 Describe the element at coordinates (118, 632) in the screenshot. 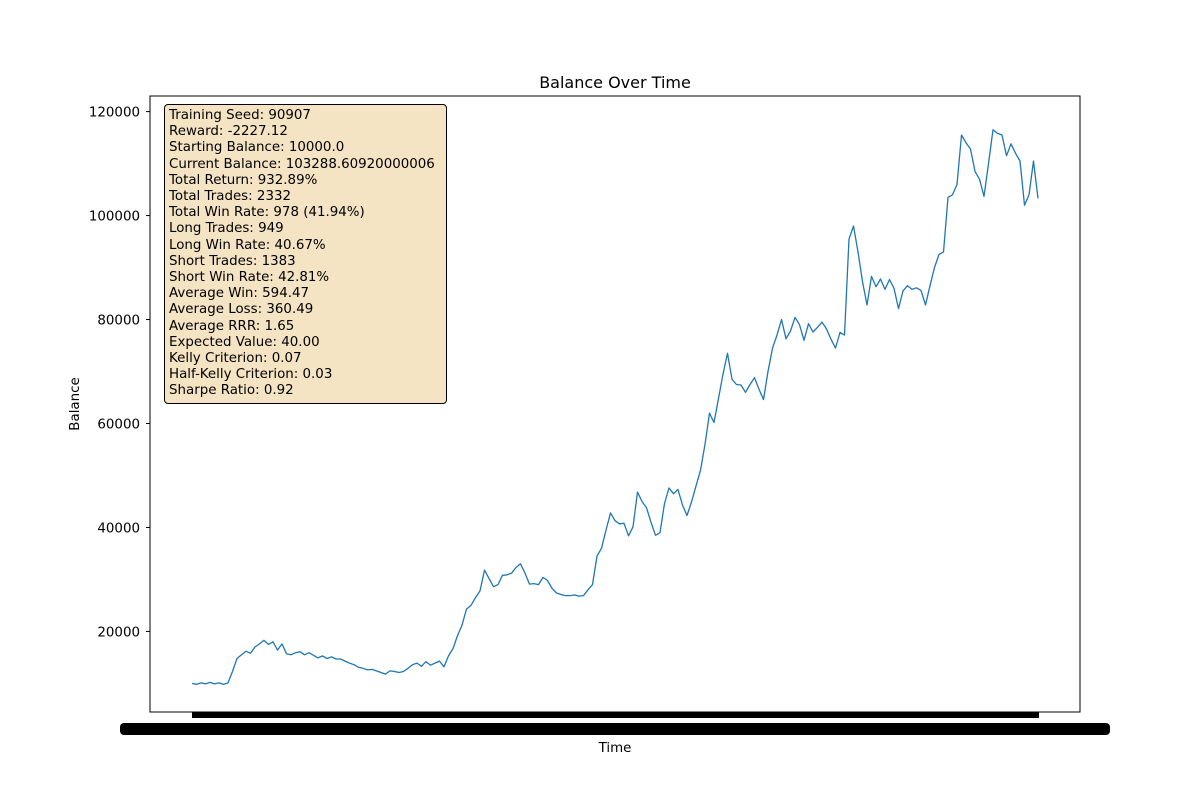

I see `y-tick-label: 20000` at that location.